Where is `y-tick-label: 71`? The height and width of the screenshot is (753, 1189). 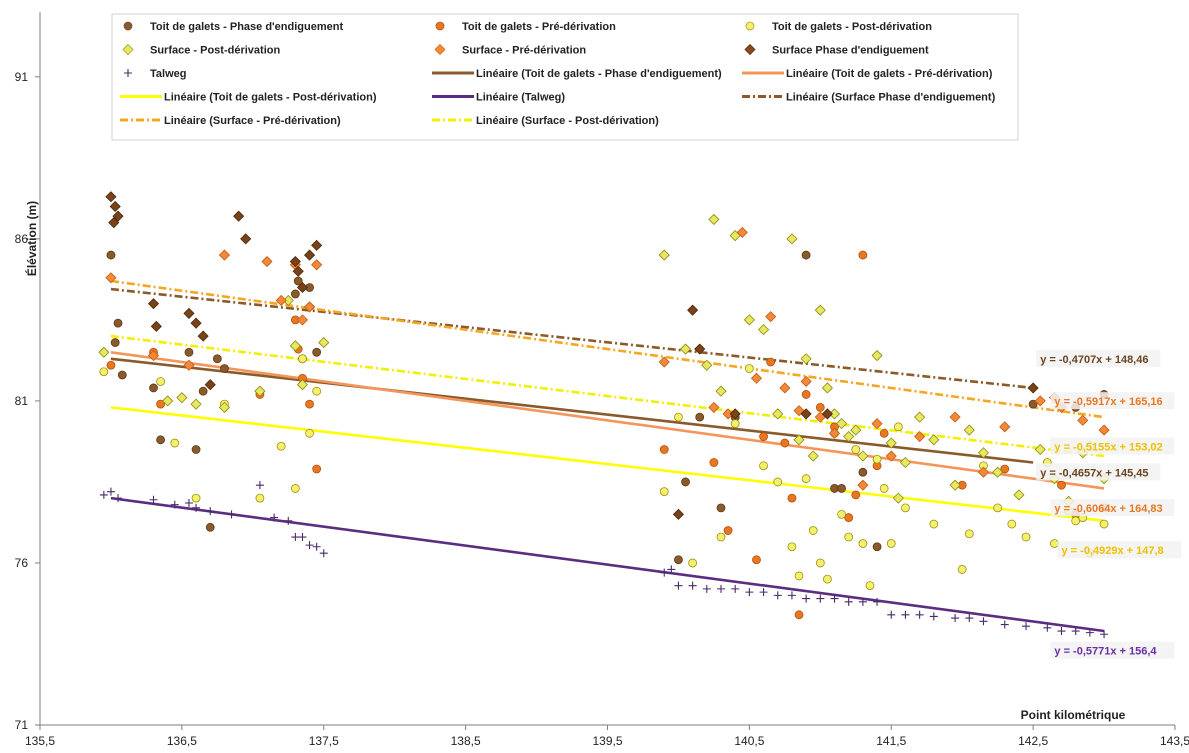 y-tick-label: 71 is located at coordinates (22, 725).